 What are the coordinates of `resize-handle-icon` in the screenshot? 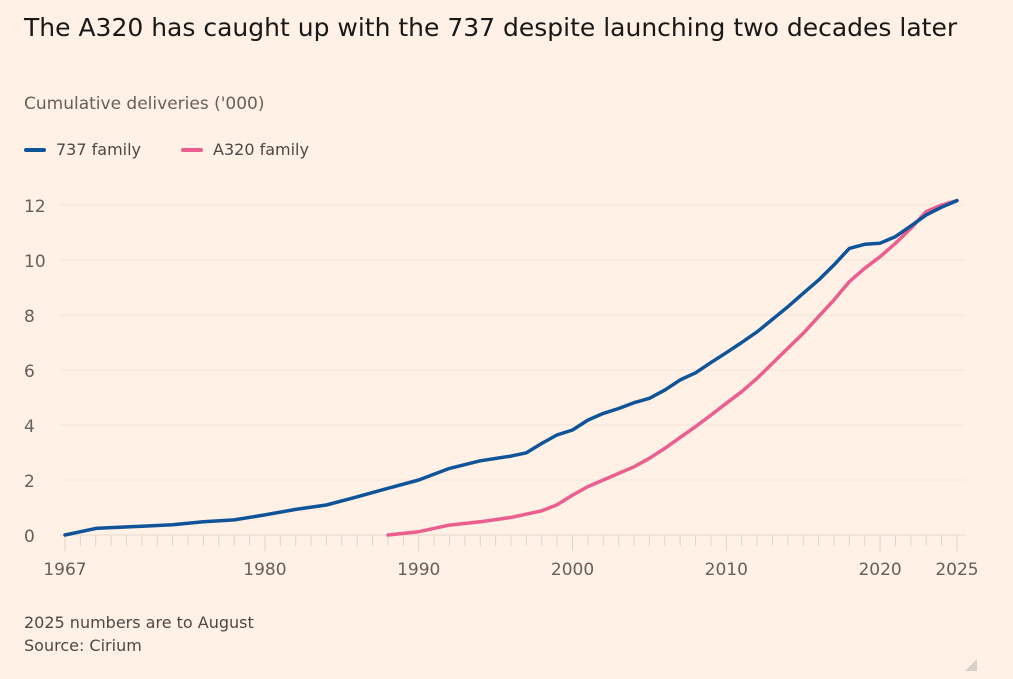 It's located at (971, 665).